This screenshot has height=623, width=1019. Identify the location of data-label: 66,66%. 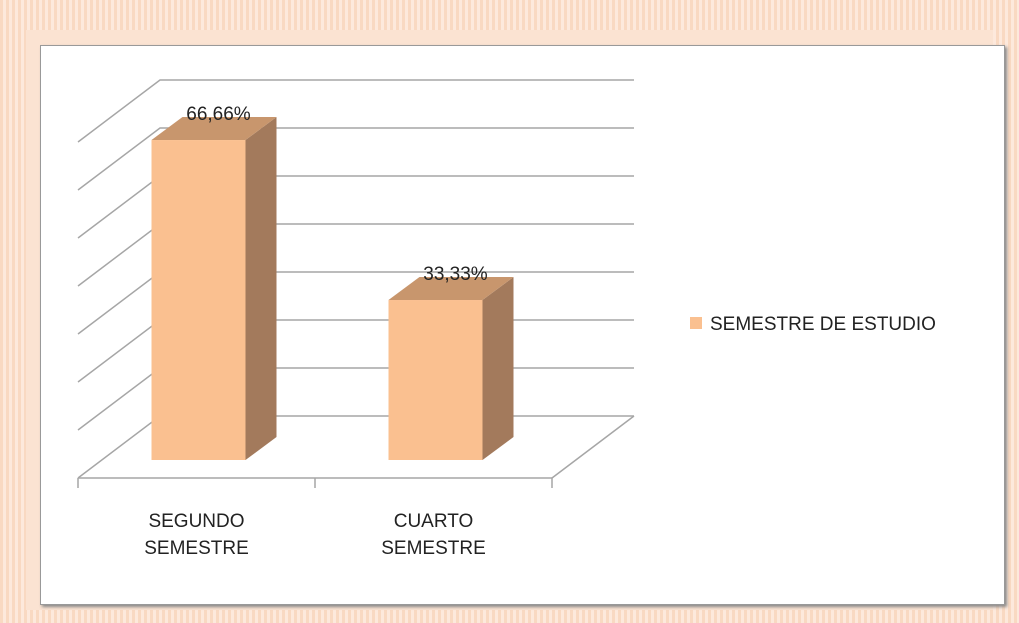
(218, 114).